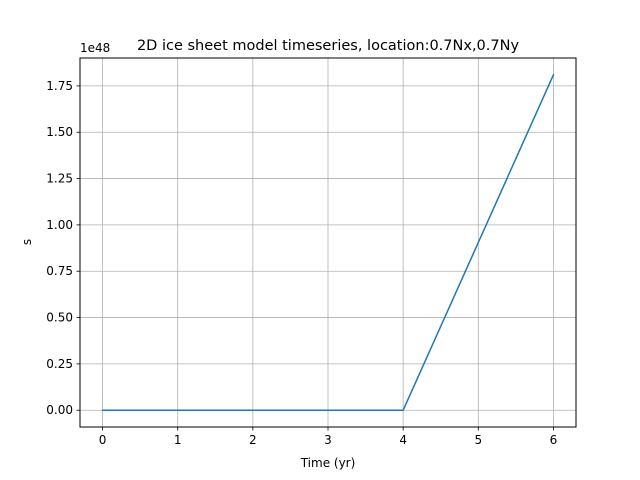 The width and height of the screenshot is (640, 480). Describe the element at coordinates (478, 440) in the screenshot. I see `x-tick-label: 5` at that location.